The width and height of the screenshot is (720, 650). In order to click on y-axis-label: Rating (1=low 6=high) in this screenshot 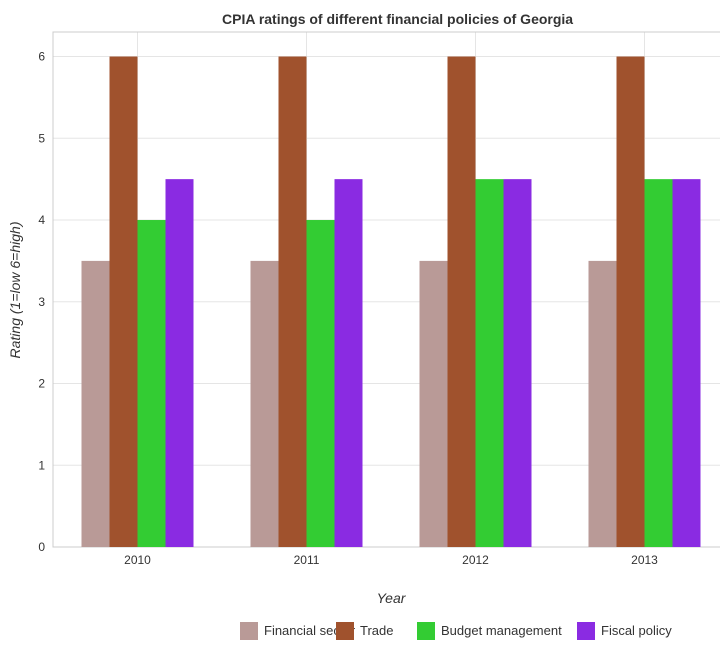, I will do `click(15, 290)`.